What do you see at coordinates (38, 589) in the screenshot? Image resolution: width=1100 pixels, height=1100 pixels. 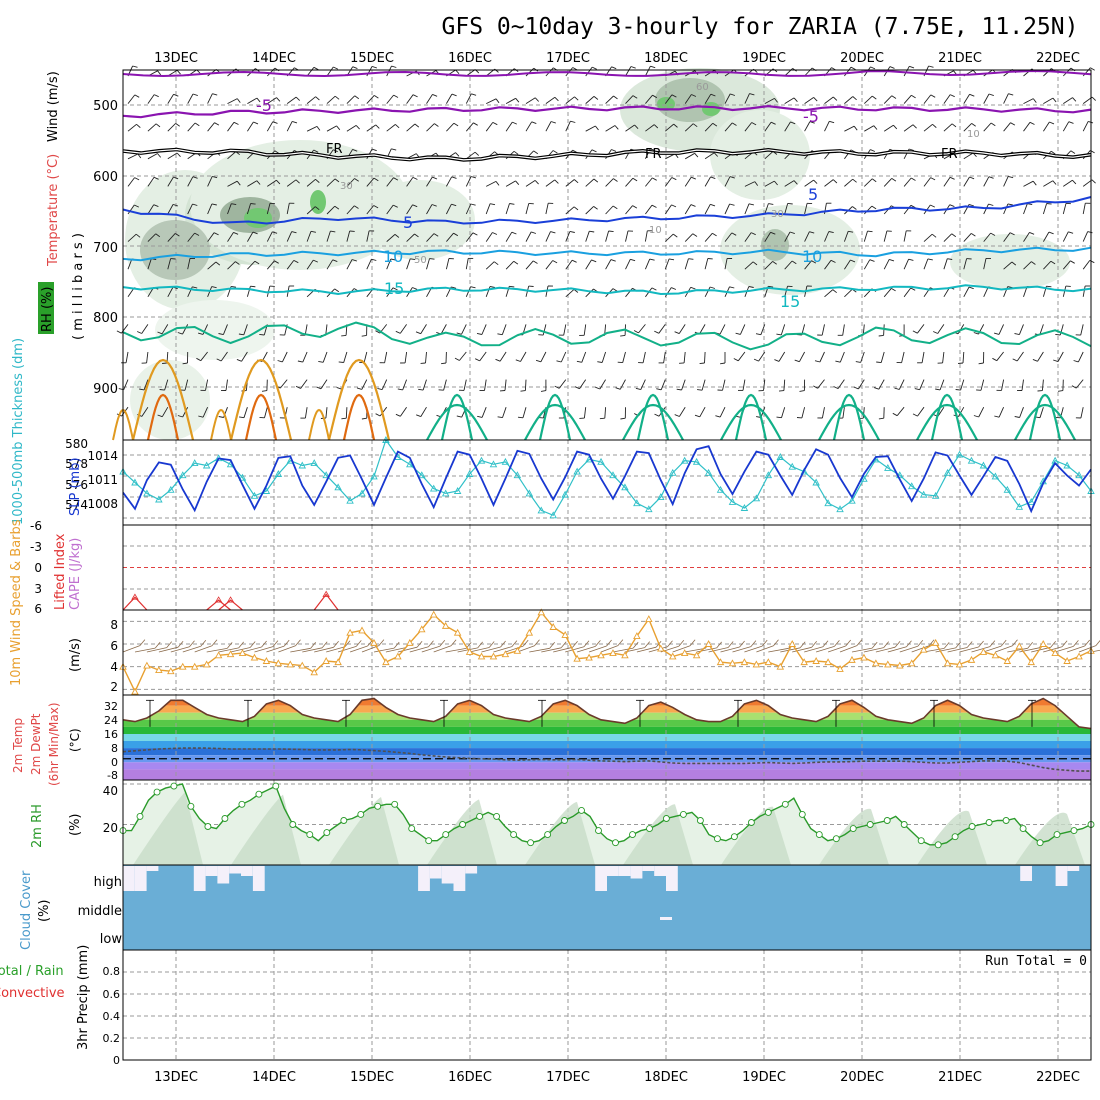 I see `y-tick-label: 3` at bounding box center [38, 589].